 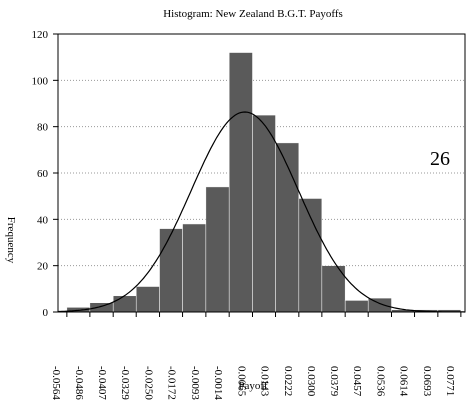 I want to click on x-tick-label: 0.0536, so click(x=381, y=381).